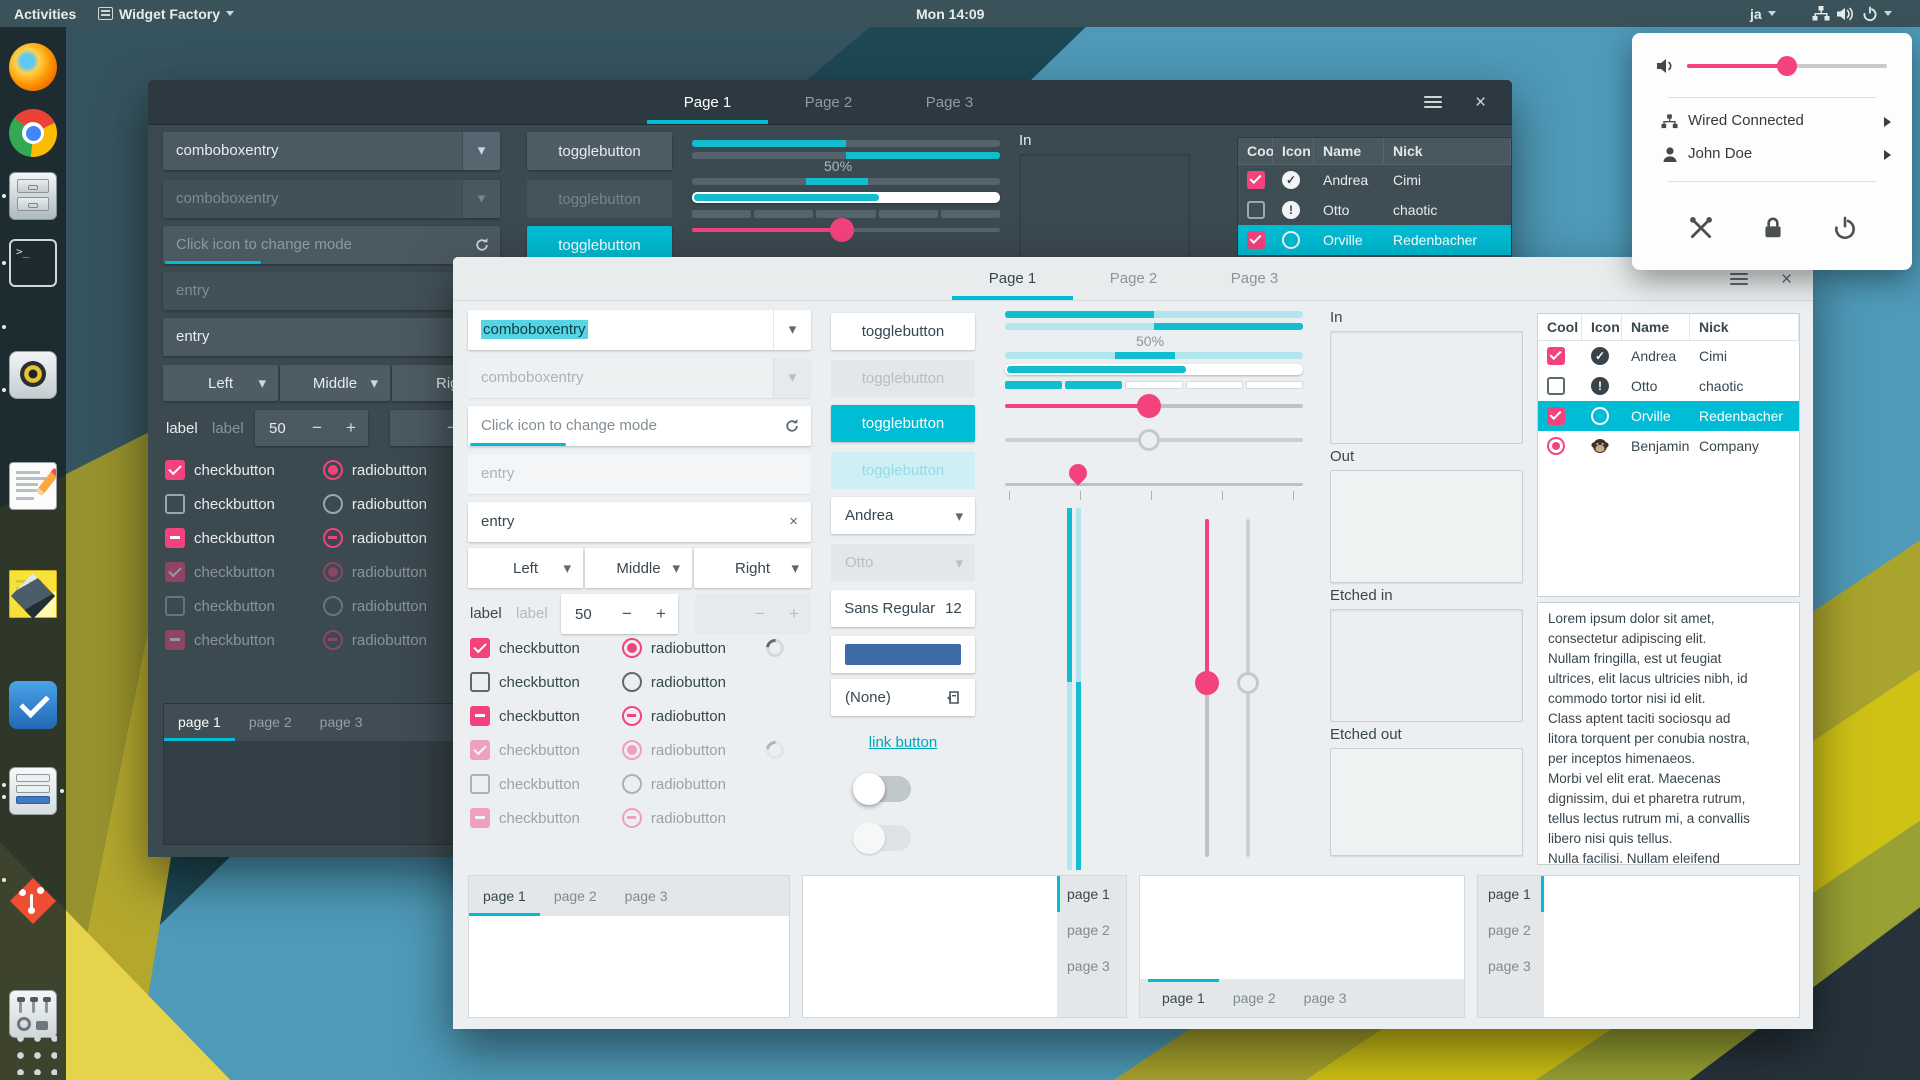 This screenshot has height=1080, width=1920. I want to click on keyboard-layout-indicator: ja, so click(1763, 13).